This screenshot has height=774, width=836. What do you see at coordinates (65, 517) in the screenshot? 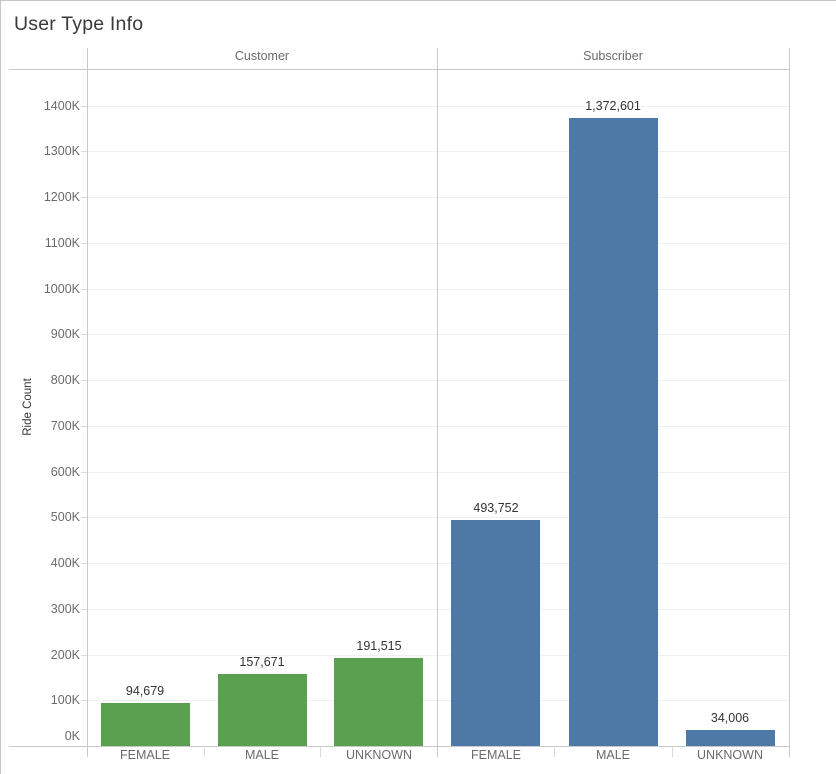
I see `y-tick-label: 500K` at bounding box center [65, 517].